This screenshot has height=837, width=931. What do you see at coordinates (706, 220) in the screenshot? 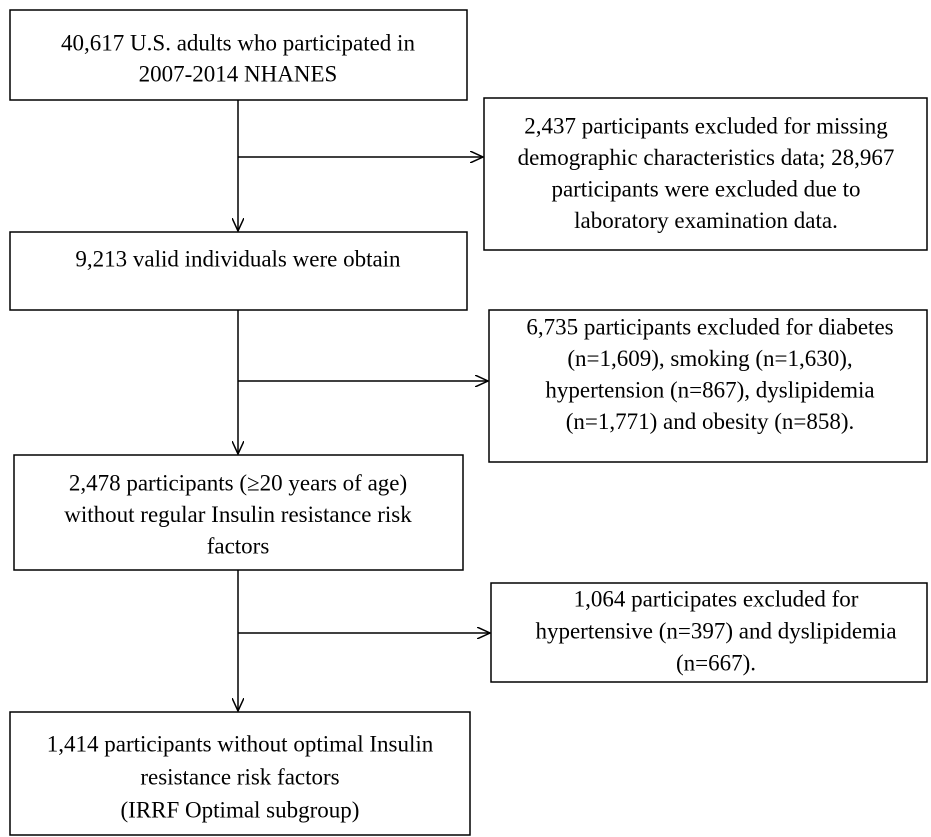
I see `node-text: laboratory examination data.` at bounding box center [706, 220].